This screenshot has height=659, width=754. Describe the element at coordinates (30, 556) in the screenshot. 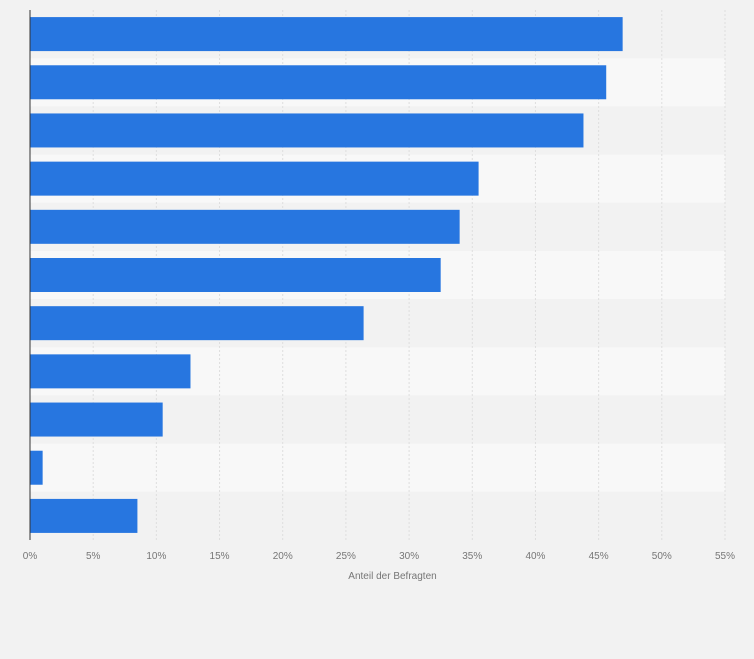

I see `x-tick-label: 0%` at that location.